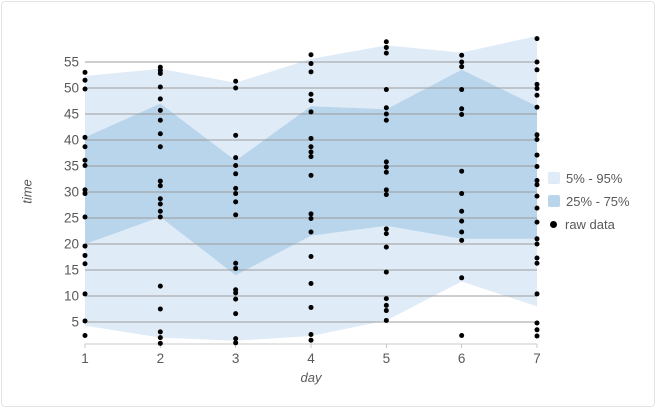 This screenshot has width=656, height=410. Describe the element at coordinates (71, 192) in the screenshot. I see `y-tick-labels: 5 10 15 20 25 30 35 40 45 50 55` at that location.